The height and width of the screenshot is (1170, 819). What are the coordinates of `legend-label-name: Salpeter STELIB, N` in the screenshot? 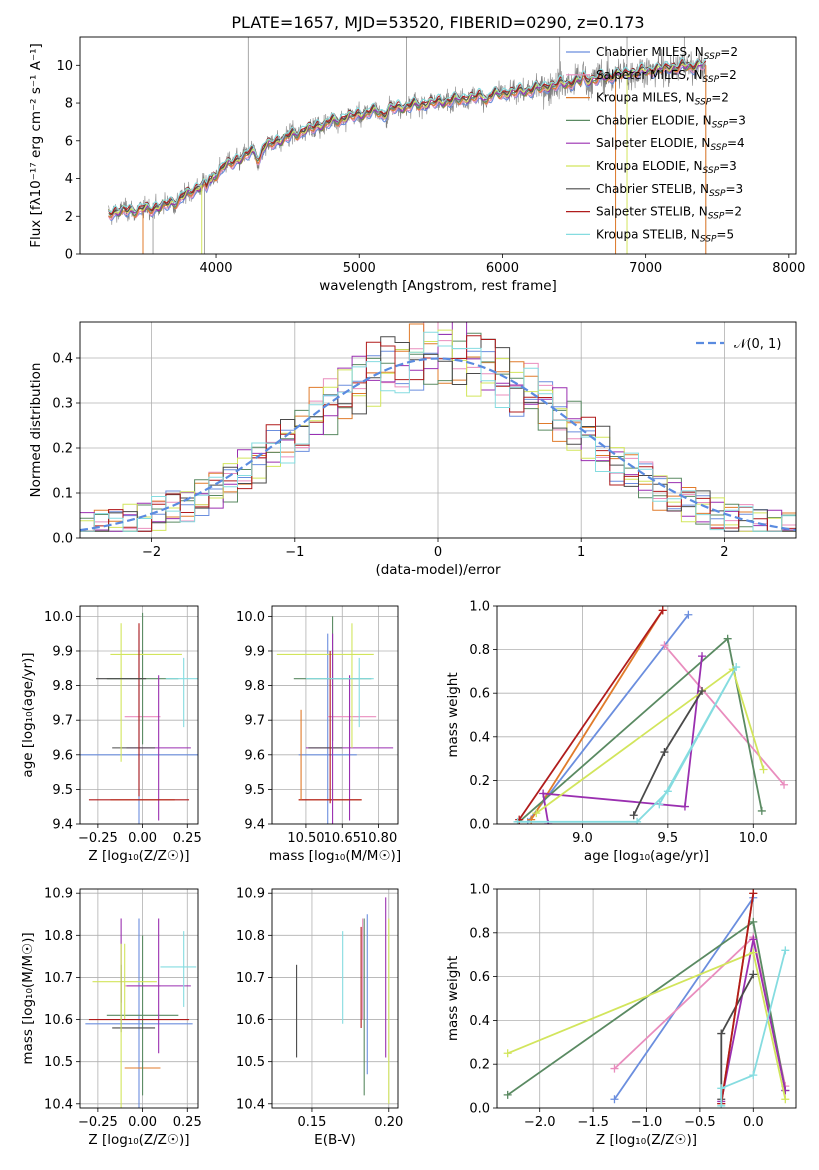 It's located at (652, 212).